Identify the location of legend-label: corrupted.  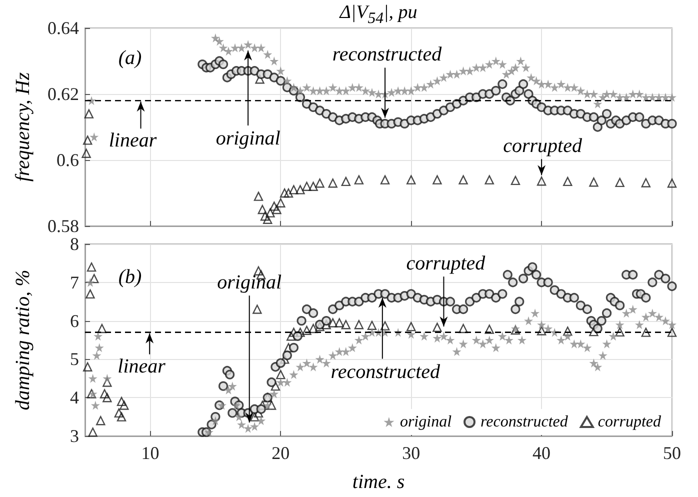
(630, 422).